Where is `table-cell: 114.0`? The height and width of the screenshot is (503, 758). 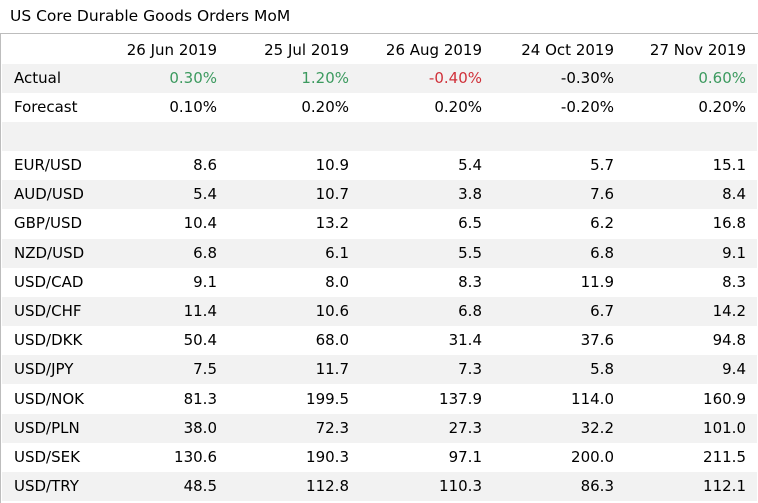 table-cell: 114.0 is located at coordinates (592, 398).